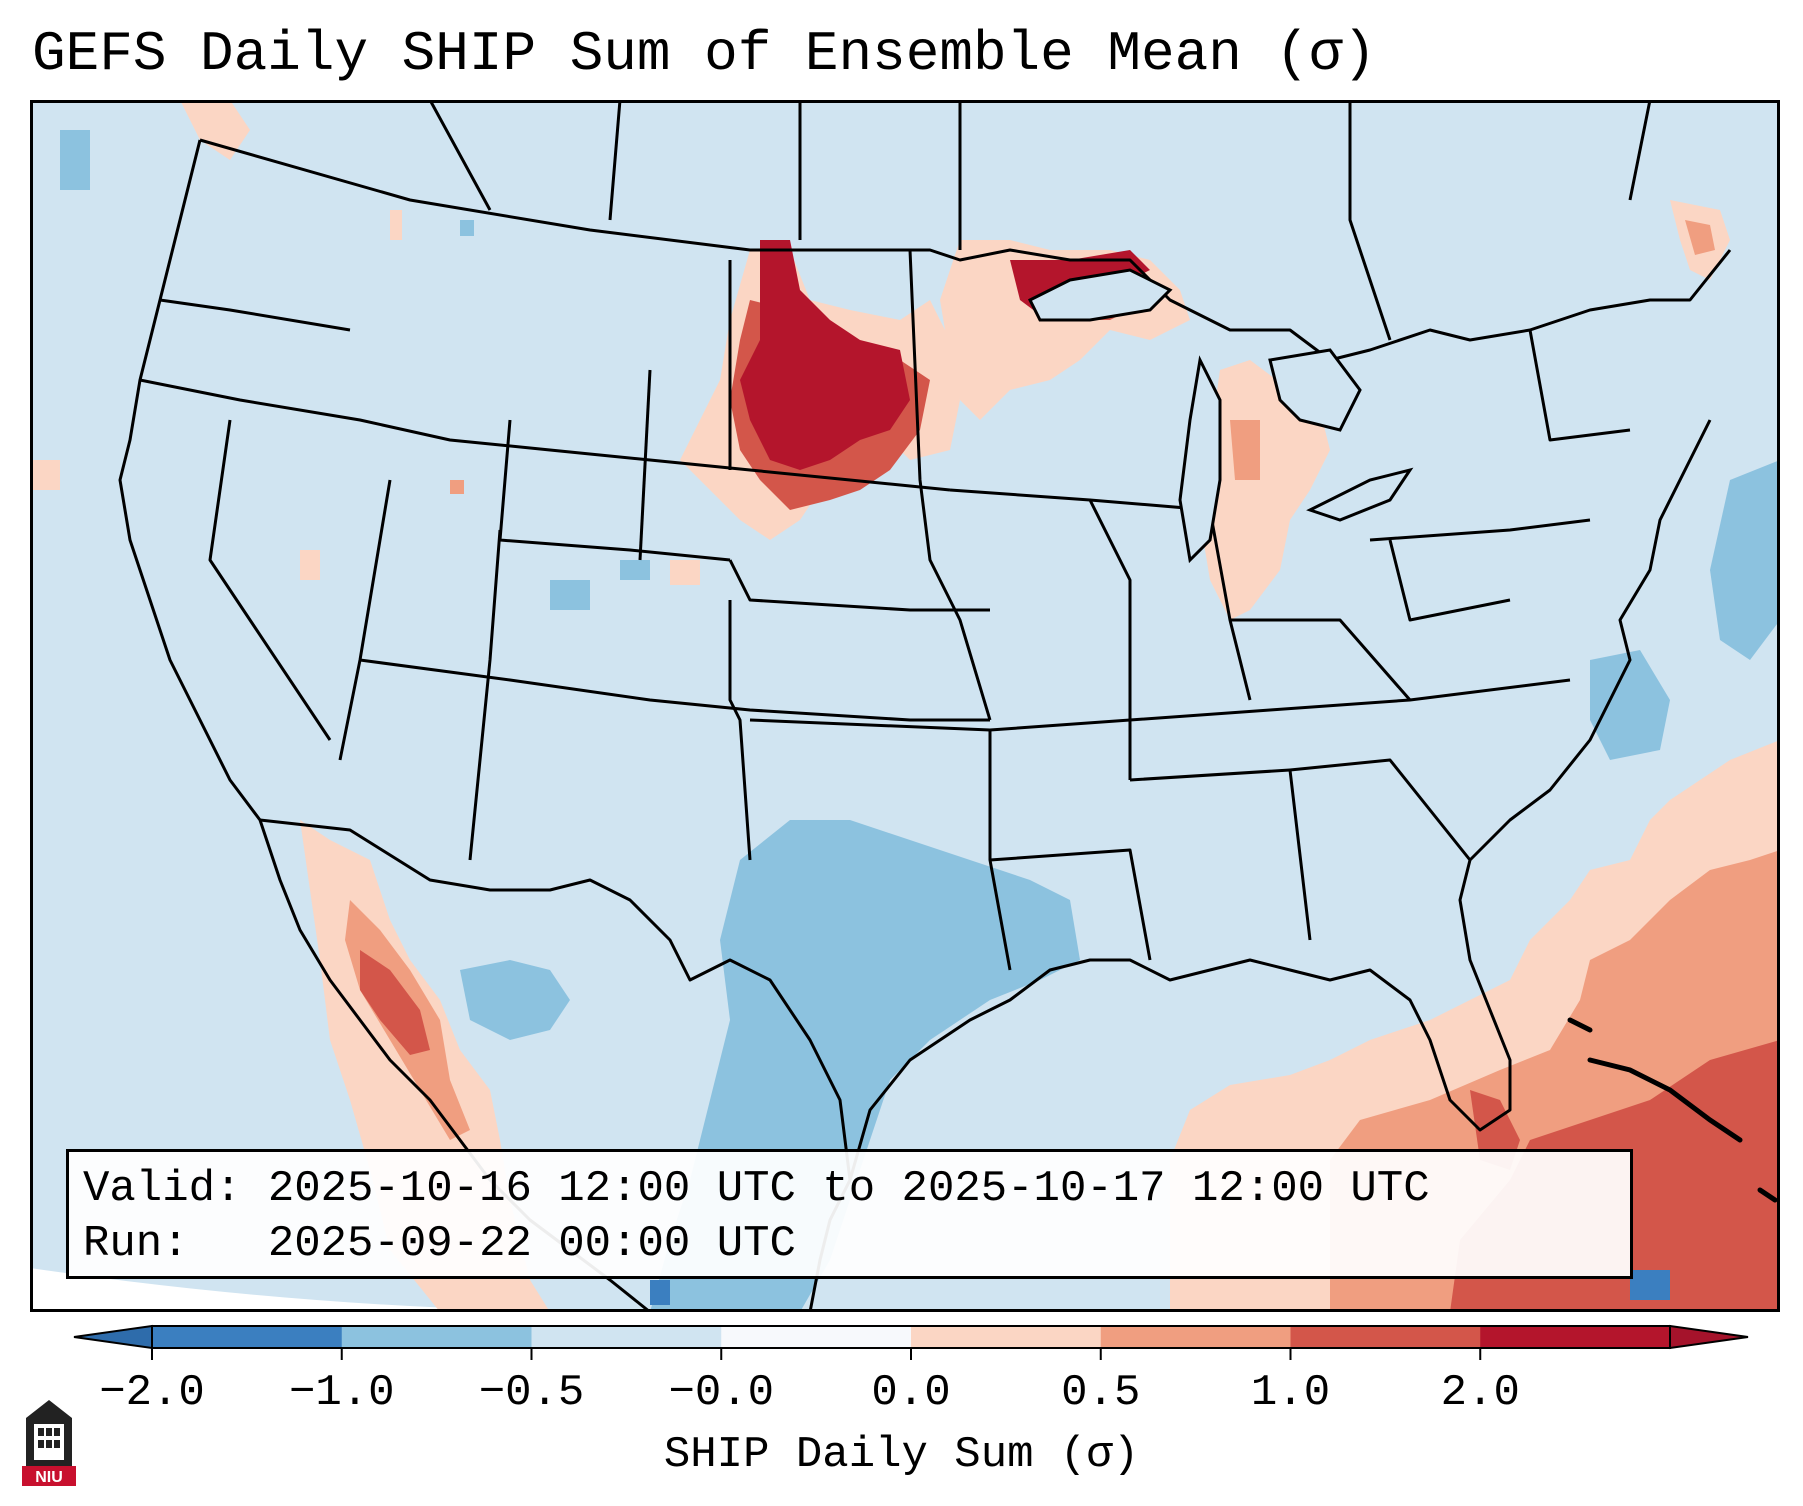 Image resolution: width=1803 pixels, height=1506 pixels. What do you see at coordinates (1245, 450) in the screenshot?
I see `anomaly-michigan-mid` at bounding box center [1245, 450].